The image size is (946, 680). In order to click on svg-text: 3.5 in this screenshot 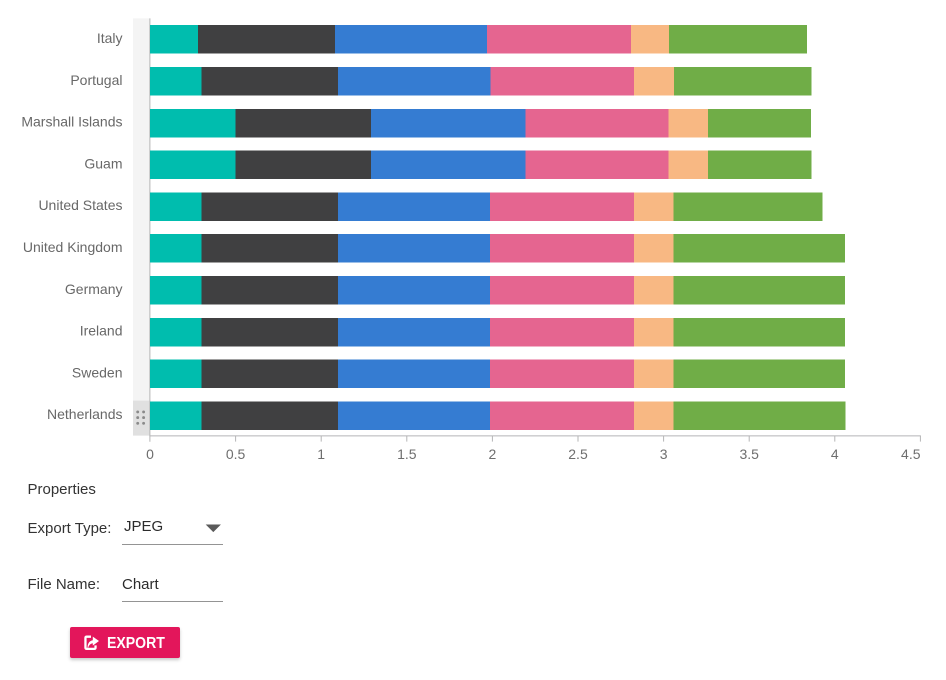, I will do `click(749, 454)`.